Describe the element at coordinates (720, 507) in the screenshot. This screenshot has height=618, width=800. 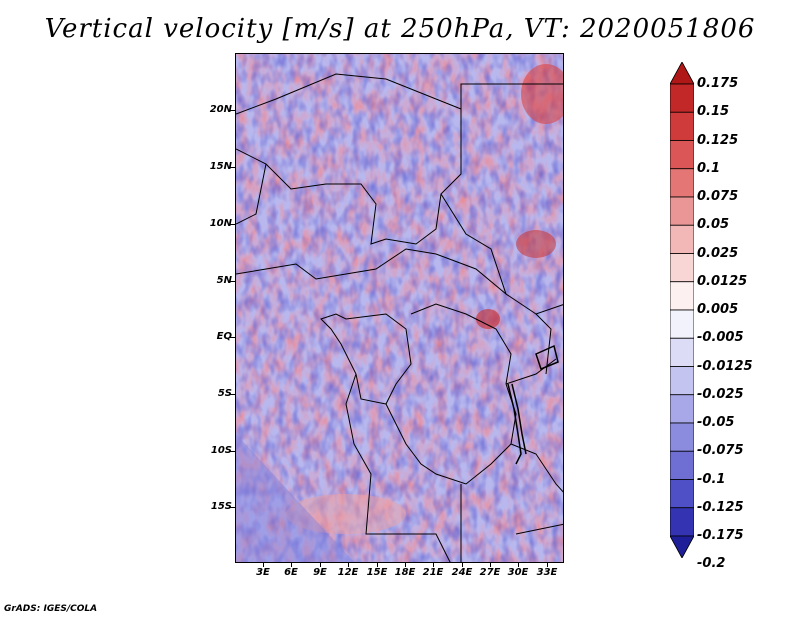
I see `colorbar-label: -0.125` at that location.